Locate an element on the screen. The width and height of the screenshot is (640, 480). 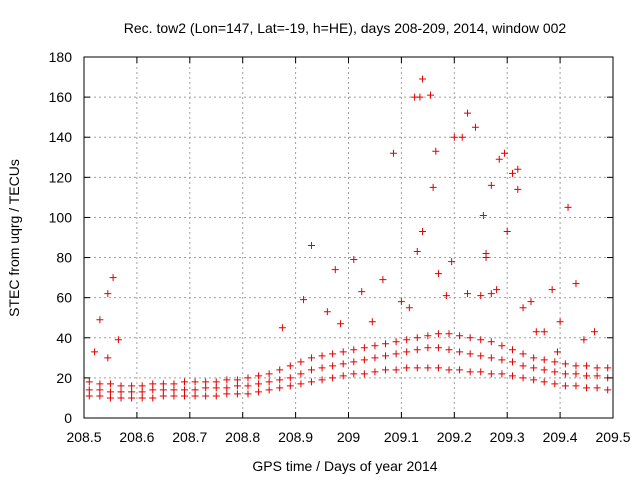
y-axis-label: STEC from uqrg / TECUs is located at coordinates (14, 238).